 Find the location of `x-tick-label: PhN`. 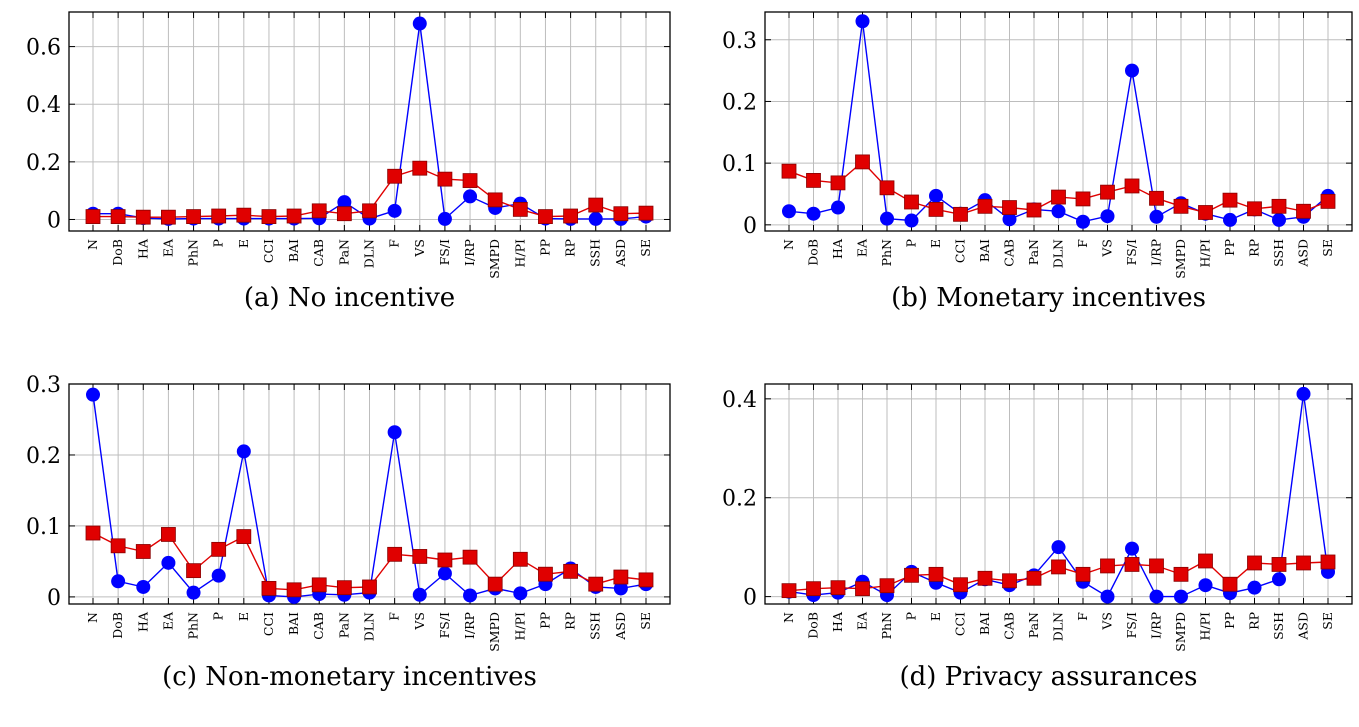

x-tick-label: PhN is located at coordinates (193, 252).